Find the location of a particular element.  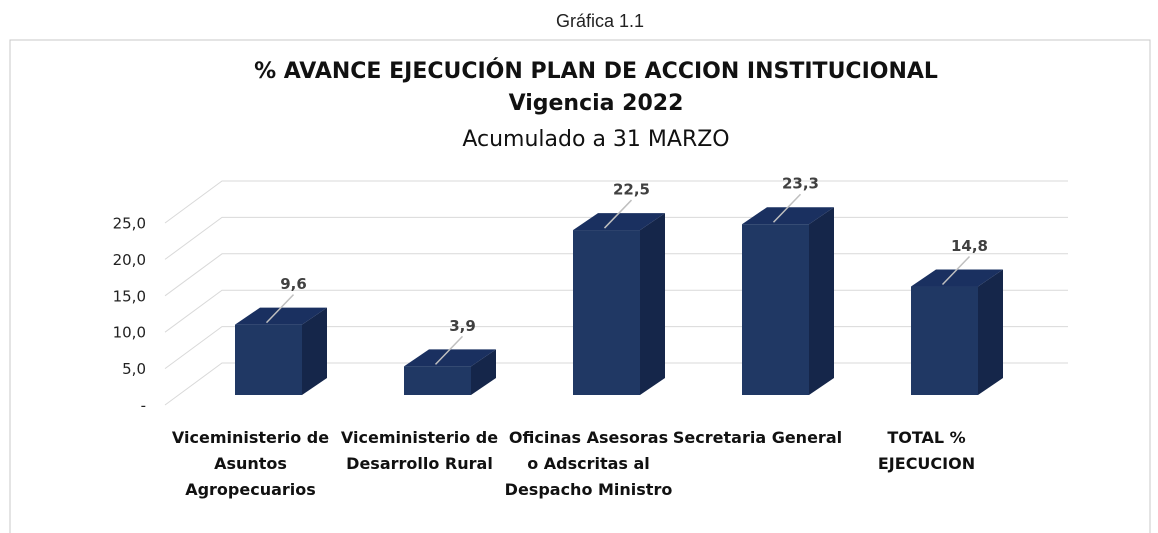

value-label: 22,5 is located at coordinates (631, 190).